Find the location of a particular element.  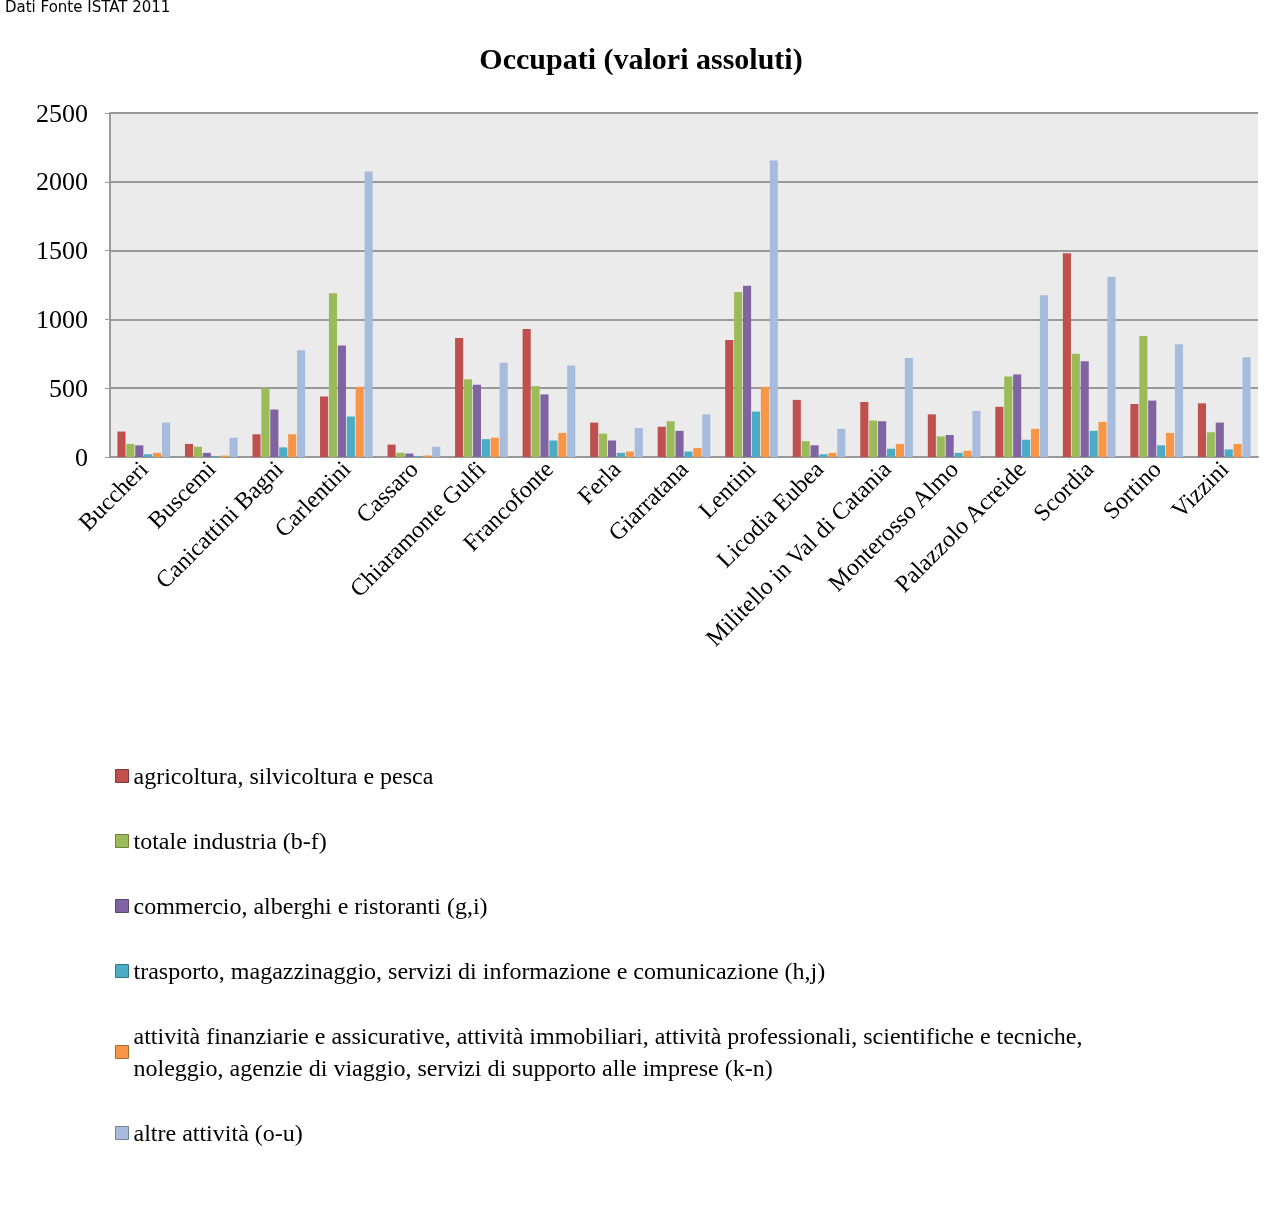

legend-label: altre attività (o-u) is located at coordinates (218, 1133).